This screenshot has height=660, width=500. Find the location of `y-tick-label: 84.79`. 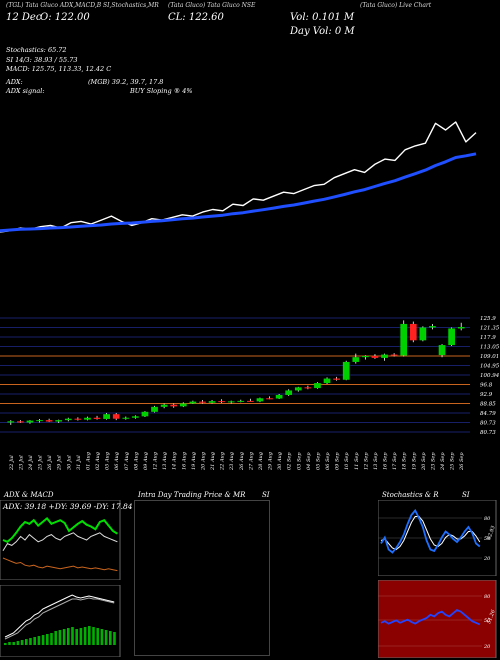

y-tick-label: 84.79 is located at coordinates (488, 414).